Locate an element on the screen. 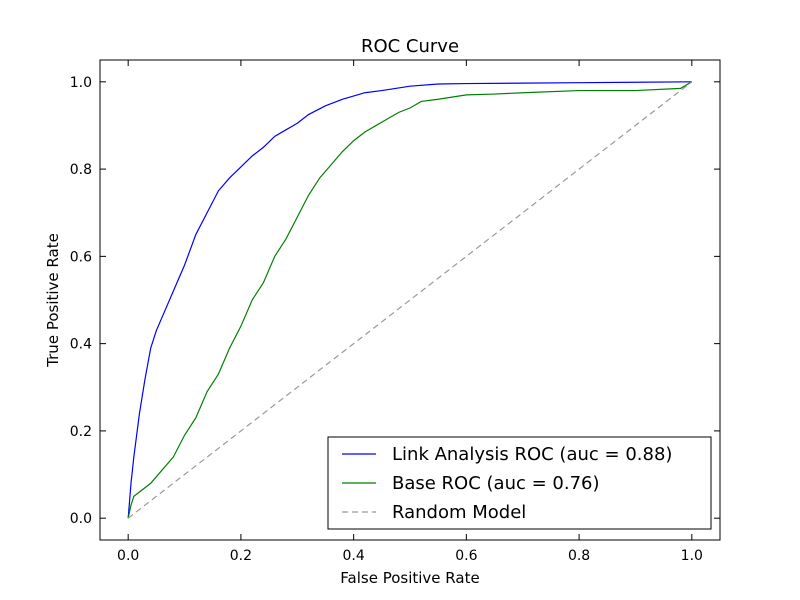 The width and height of the screenshot is (800, 600). chart-title: ROC Curve is located at coordinates (410, 46).